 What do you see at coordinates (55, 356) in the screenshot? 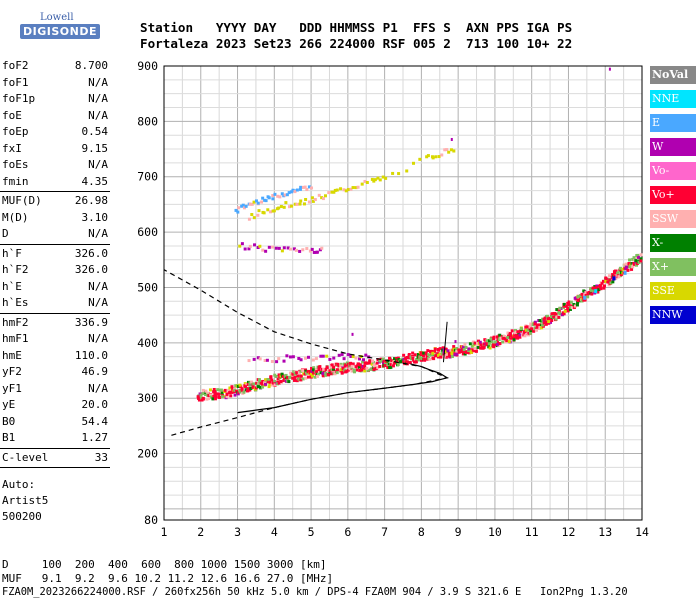
I see `param-row-hme: hmE 110.0` at bounding box center [55, 356].